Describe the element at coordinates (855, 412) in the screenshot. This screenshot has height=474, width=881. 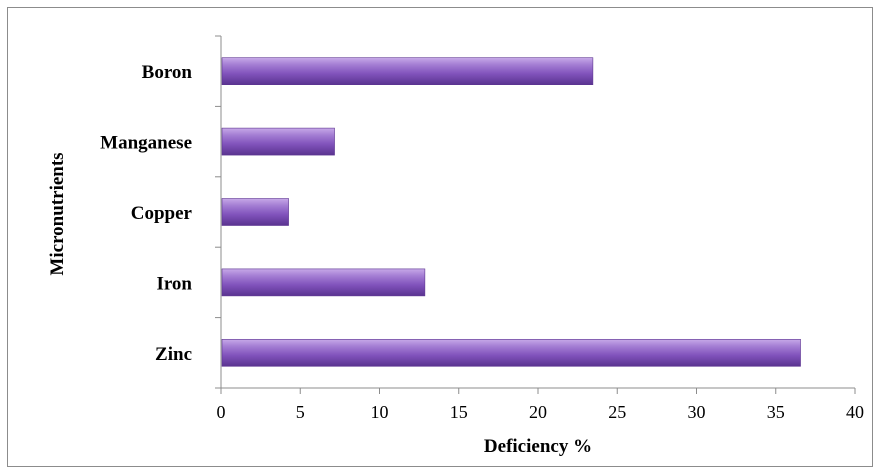
I see `x-tick-label: 40` at that location.